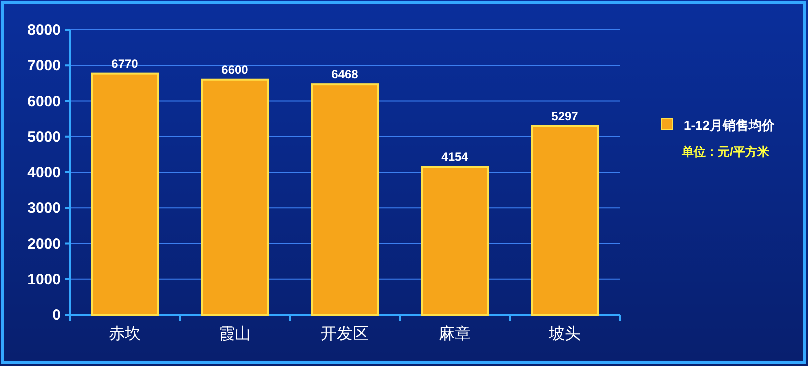 The height and width of the screenshot is (366, 808). I want to click on y-tick-label: 6000, so click(44, 101).